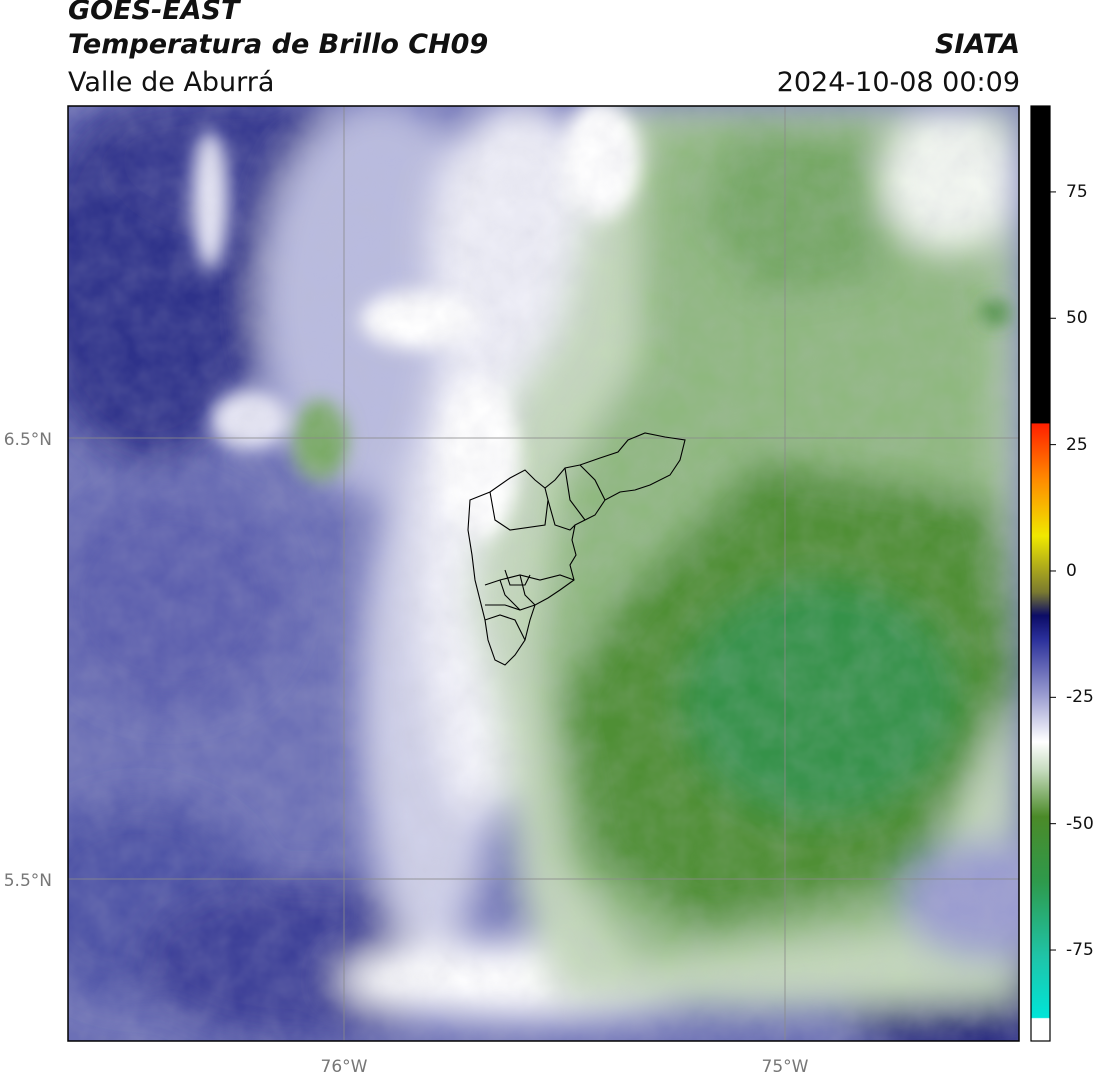 The width and height of the screenshot is (1094, 1078). What do you see at coordinates (344, 1067) in the screenshot?
I see `lon-label-76w: 76°W` at bounding box center [344, 1067].